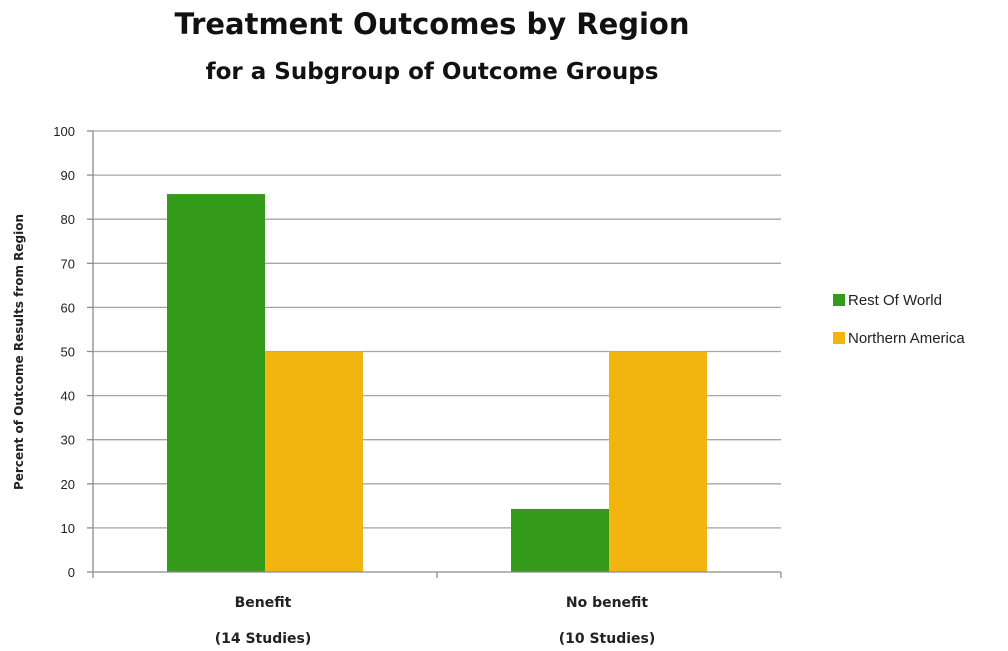  Describe the element at coordinates (68, 307) in the screenshot. I see `y-tick-label: 60` at that location.